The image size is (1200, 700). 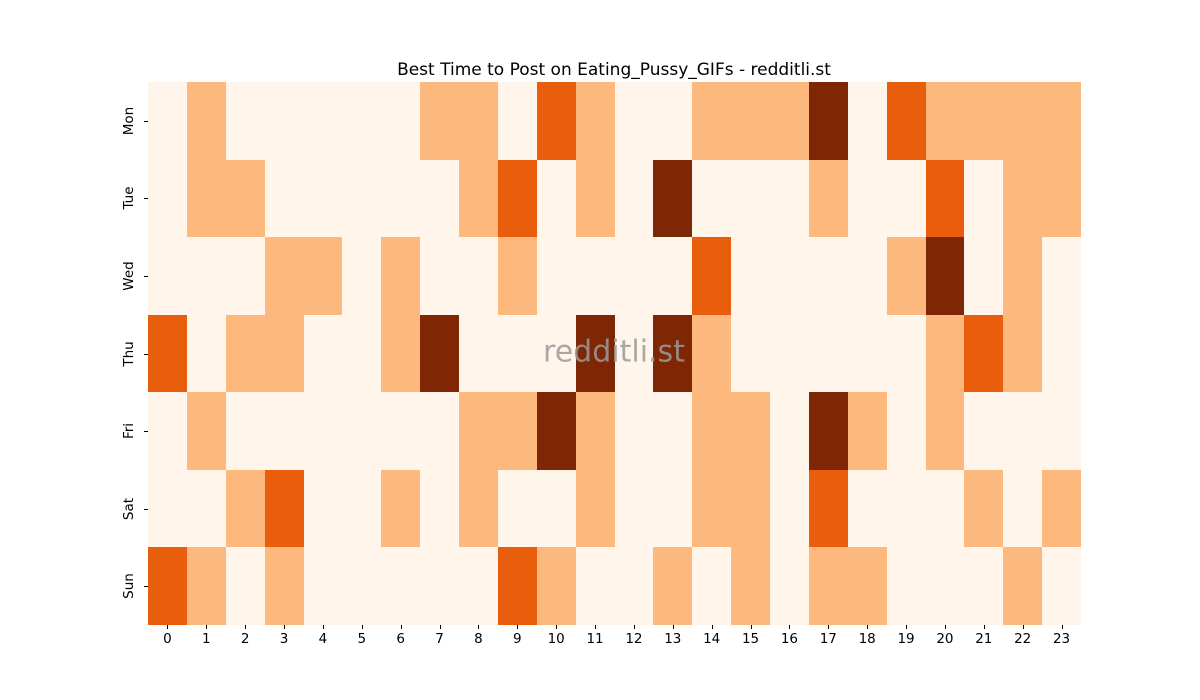 What do you see at coordinates (129, 198) in the screenshot?
I see `y-tick-label-Tue: Tue` at bounding box center [129, 198].